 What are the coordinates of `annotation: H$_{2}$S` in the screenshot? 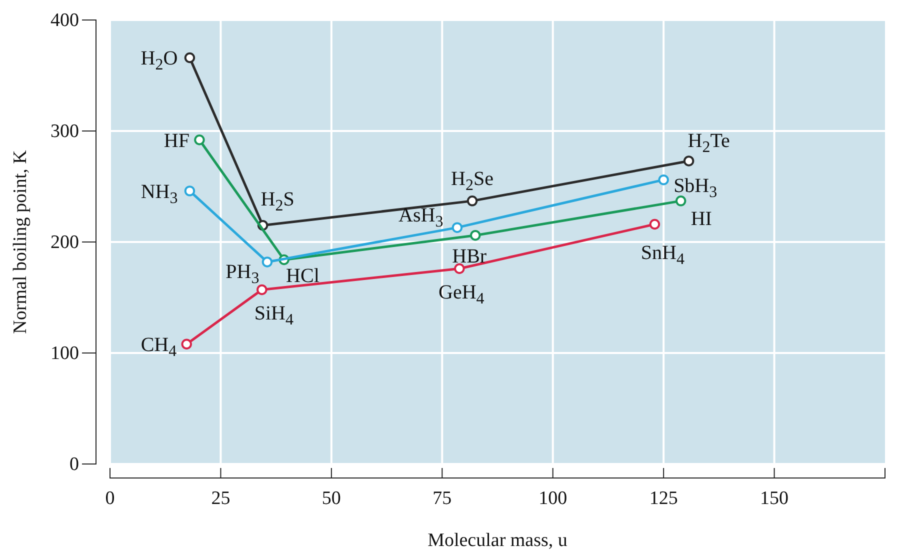 It's located at (277, 201).